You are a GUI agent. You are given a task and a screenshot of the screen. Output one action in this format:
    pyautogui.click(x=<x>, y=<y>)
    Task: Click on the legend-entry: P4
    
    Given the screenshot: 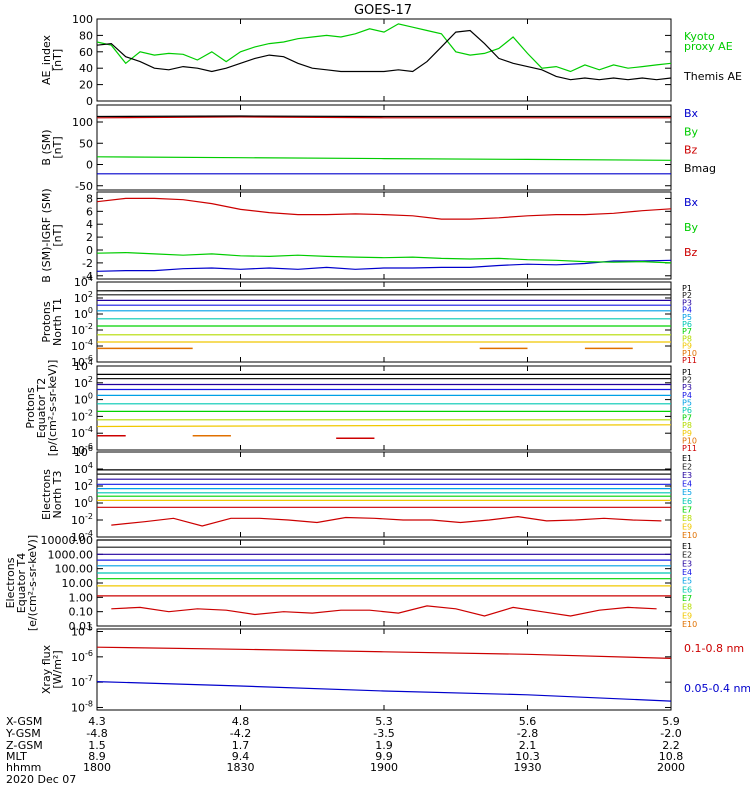 What is the action you would take?
    pyautogui.click(x=687, y=395)
    